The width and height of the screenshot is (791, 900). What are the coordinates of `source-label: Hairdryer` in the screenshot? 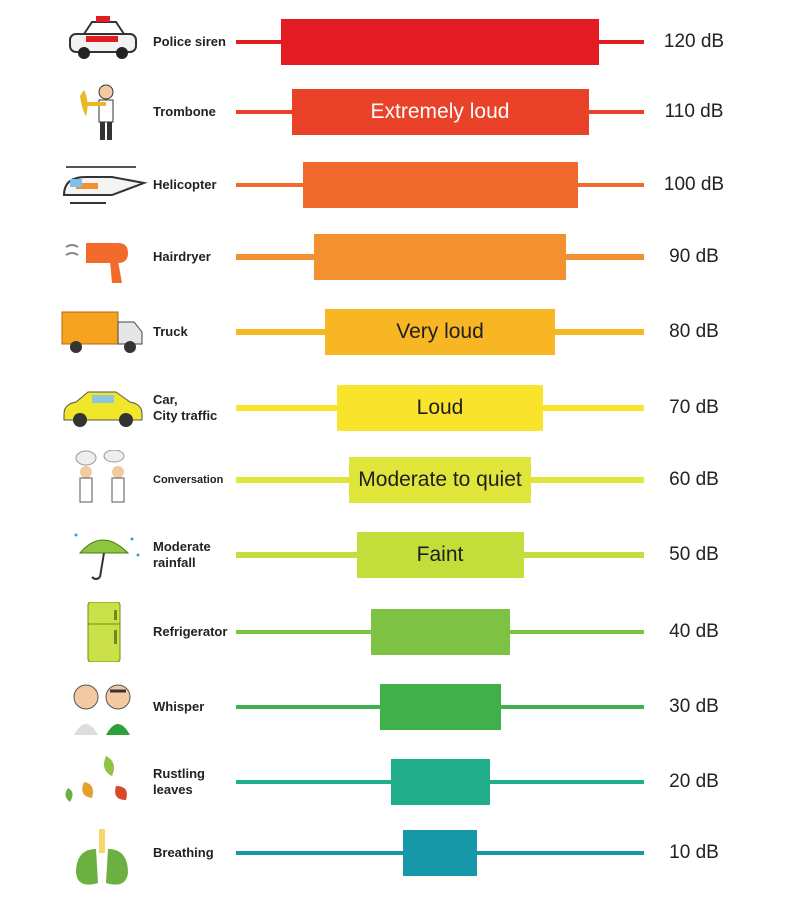 It's located at (182, 256).